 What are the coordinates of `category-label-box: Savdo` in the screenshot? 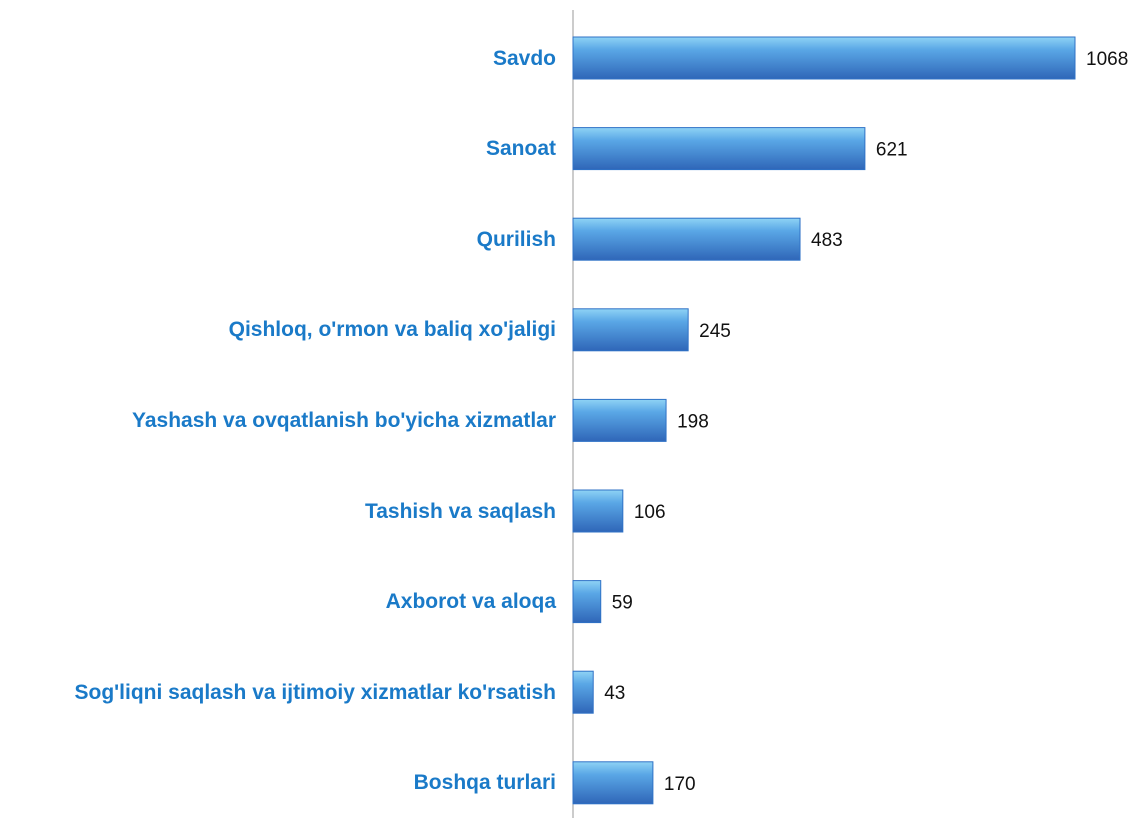 It's located at (278, 58).